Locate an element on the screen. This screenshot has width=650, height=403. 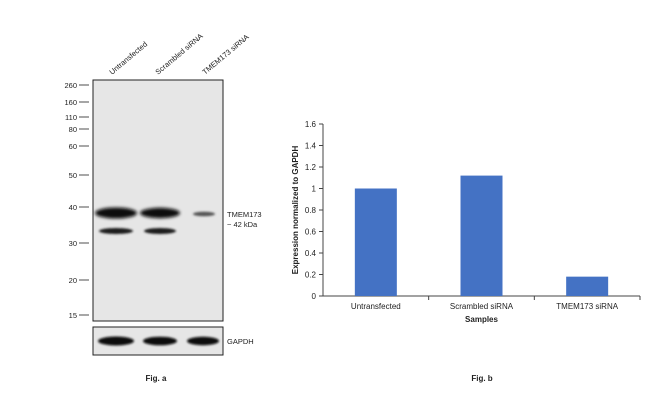
mw-label-15: 15 is located at coordinates (73, 315).